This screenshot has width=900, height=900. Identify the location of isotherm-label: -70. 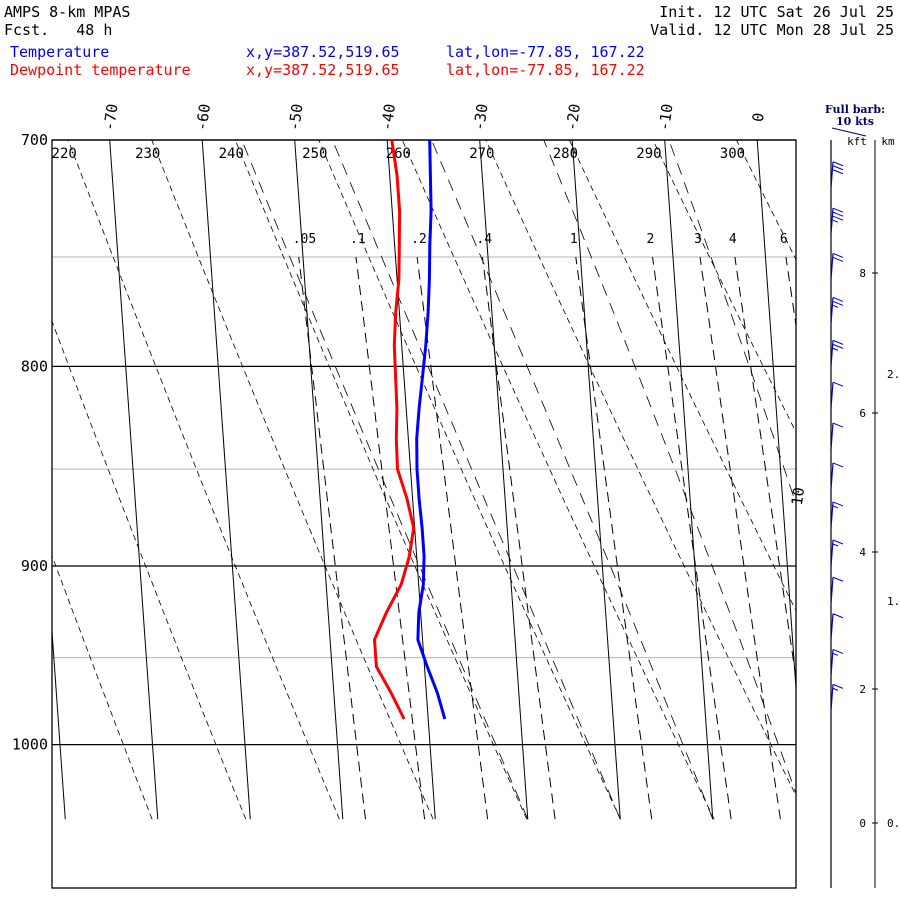
(111, 117).